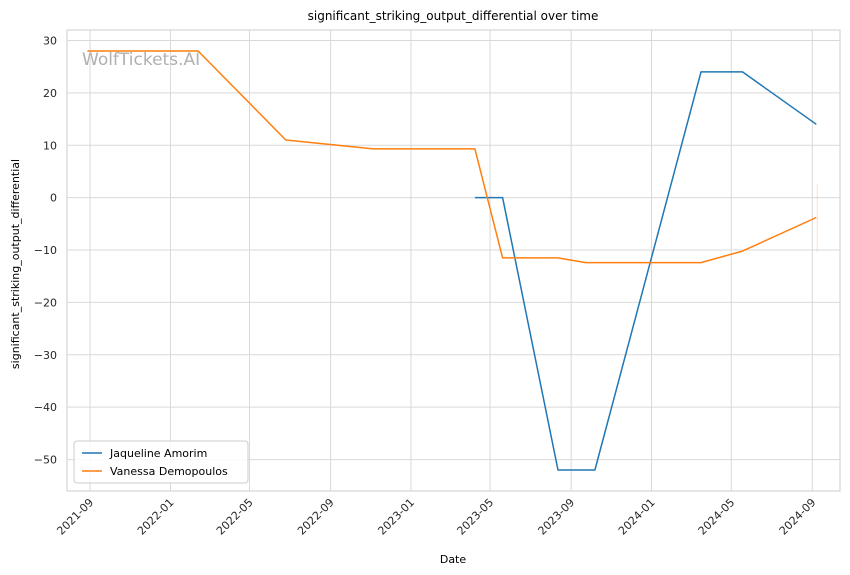 This screenshot has height=575, width=850. What do you see at coordinates (316, 517) in the screenshot?
I see `x-tick-label: 2022-09` at bounding box center [316, 517].